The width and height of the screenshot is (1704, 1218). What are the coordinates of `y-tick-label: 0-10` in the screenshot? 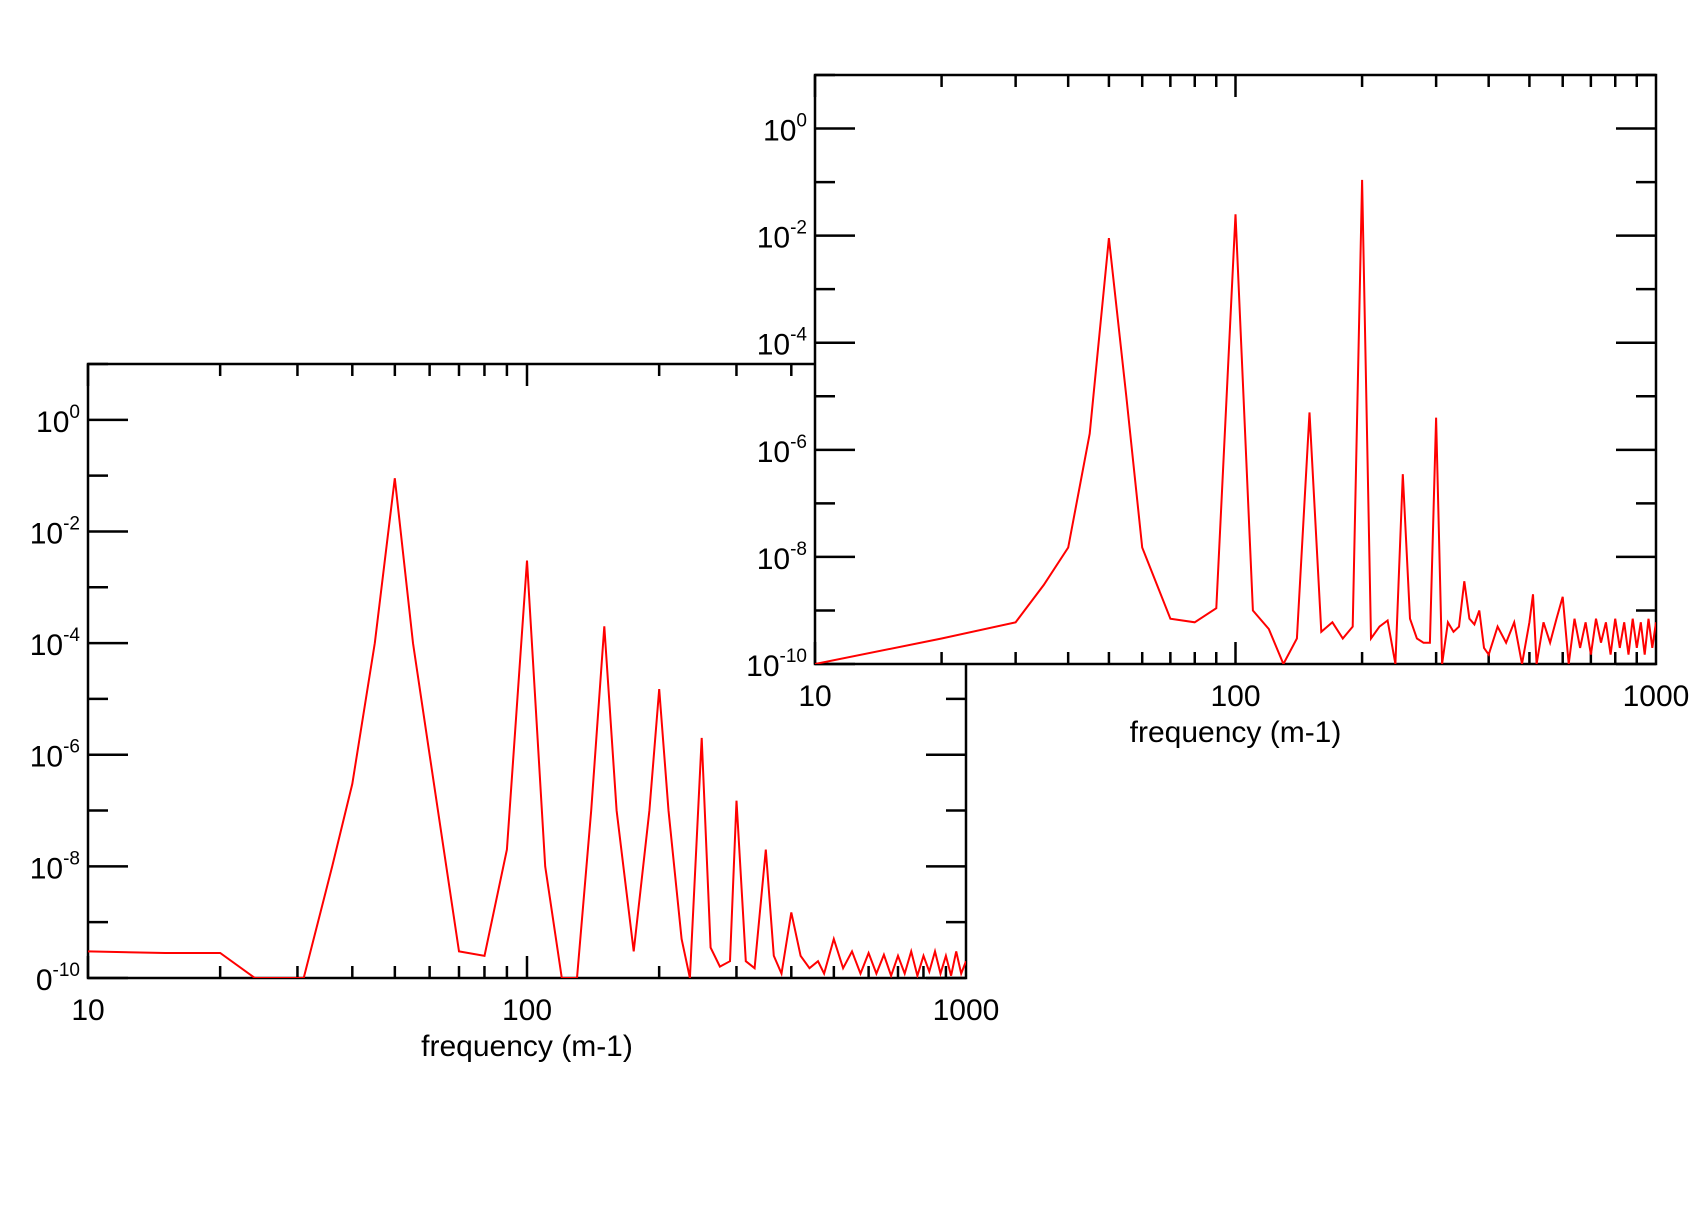 It's located at (58, 978).